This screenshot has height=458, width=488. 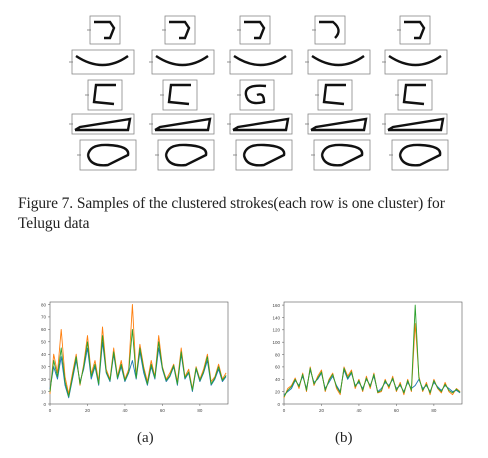 I want to click on plot-frame, so click(x=373, y=353).